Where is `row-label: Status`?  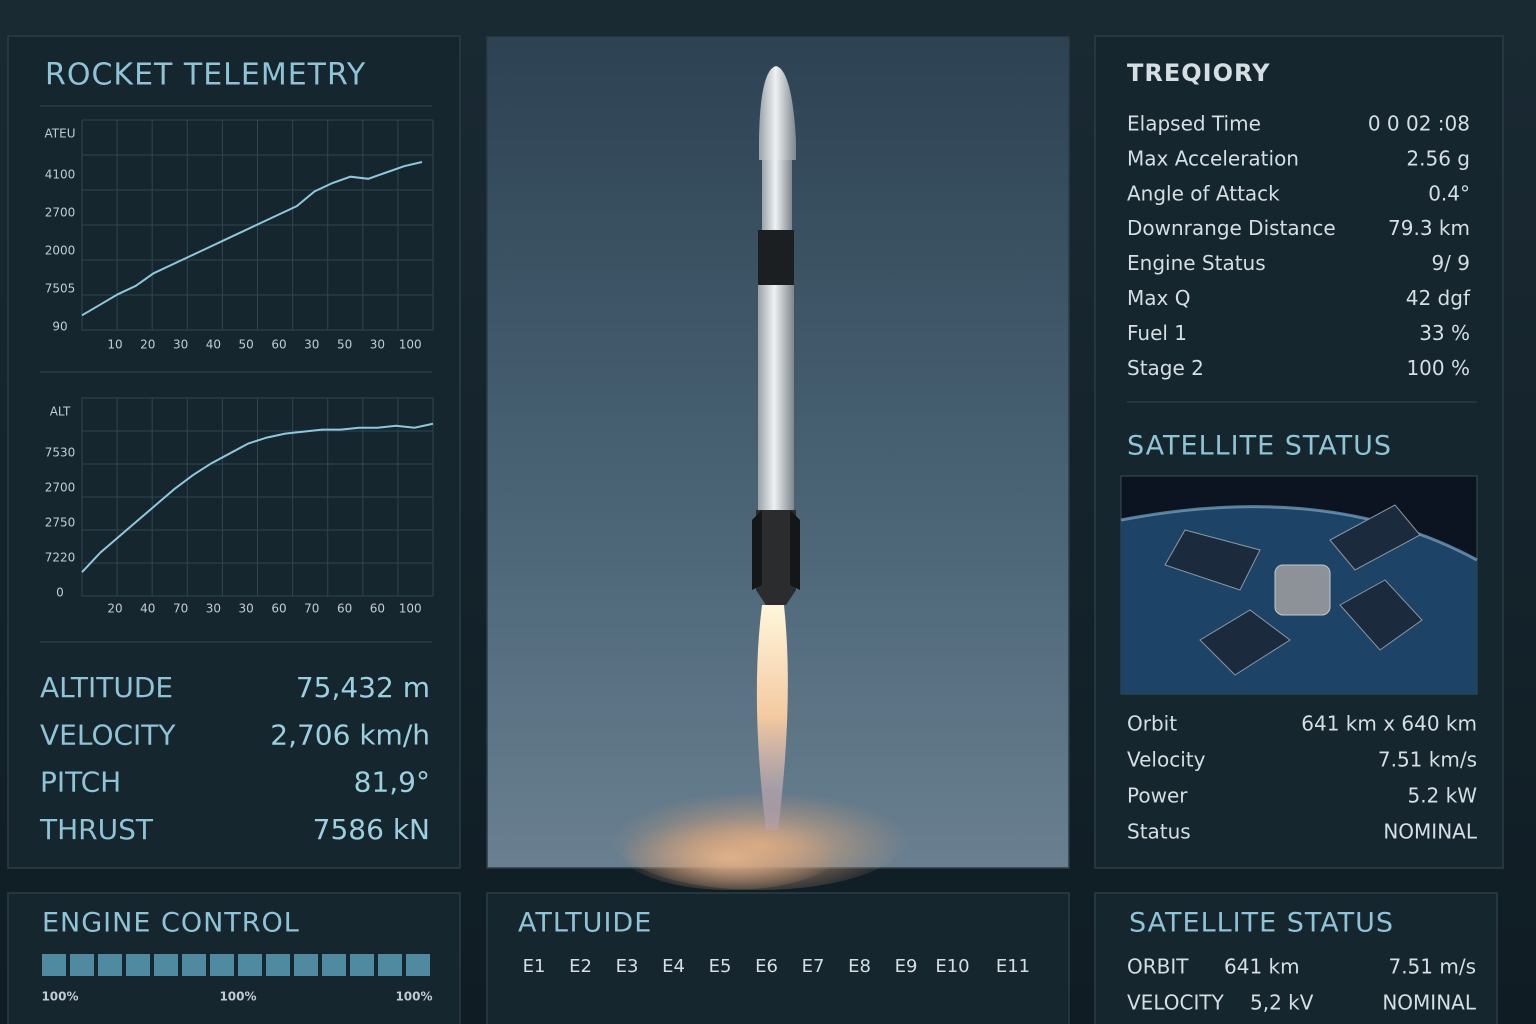
row-label: Status is located at coordinates (1159, 832).